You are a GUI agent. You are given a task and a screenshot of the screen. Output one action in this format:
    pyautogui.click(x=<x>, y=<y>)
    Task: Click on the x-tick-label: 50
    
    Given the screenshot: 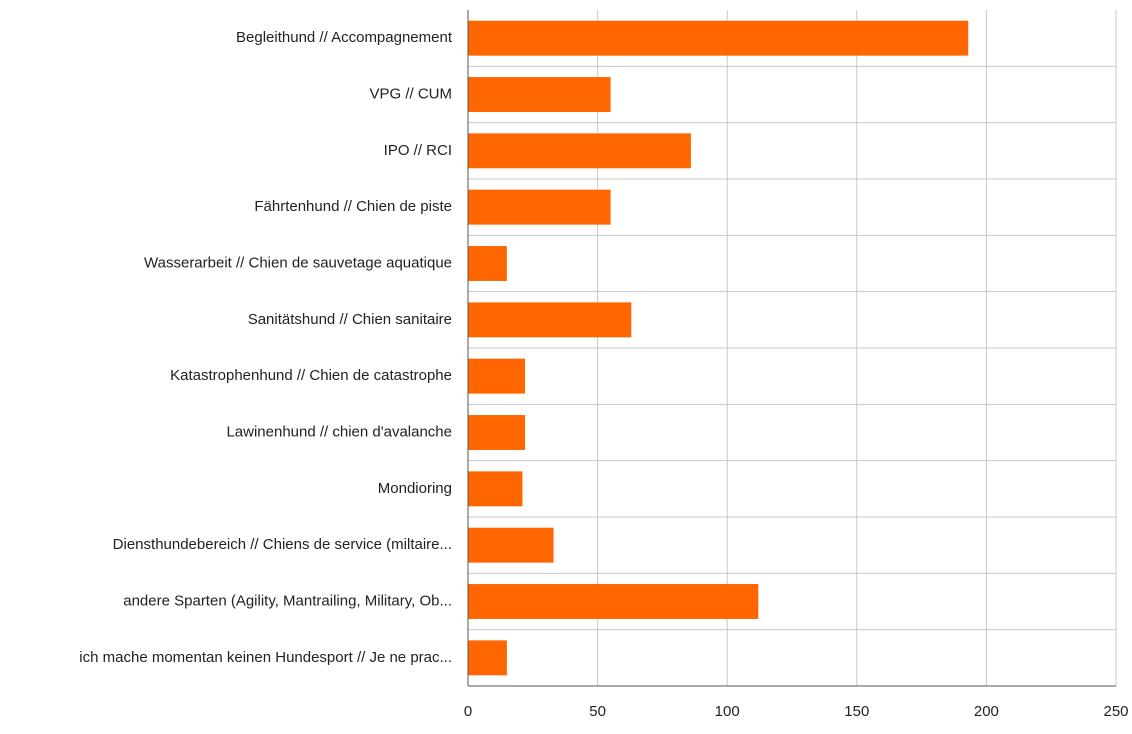 What is the action you would take?
    pyautogui.click(x=597, y=711)
    